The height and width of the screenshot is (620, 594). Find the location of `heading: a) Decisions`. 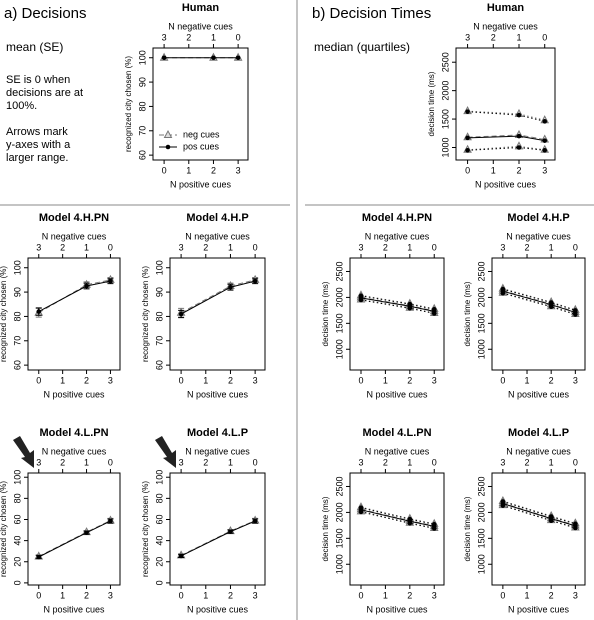

heading: a) Decisions is located at coordinates (45, 13).